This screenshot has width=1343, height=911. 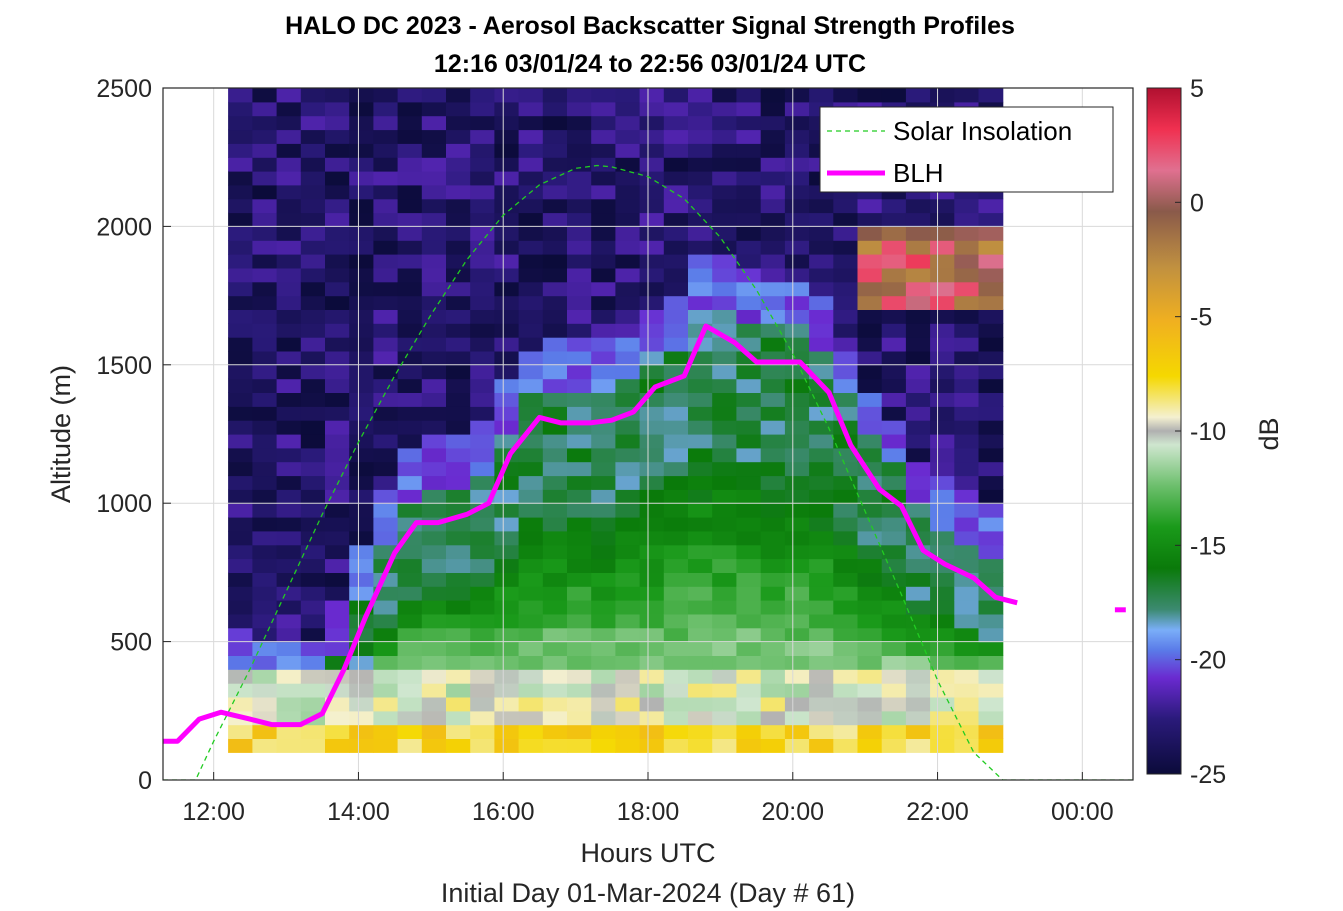 What do you see at coordinates (1082, 812) in the screenshot?
I see `x-tick-label: 00:00` at bounding box center [1082, 812].